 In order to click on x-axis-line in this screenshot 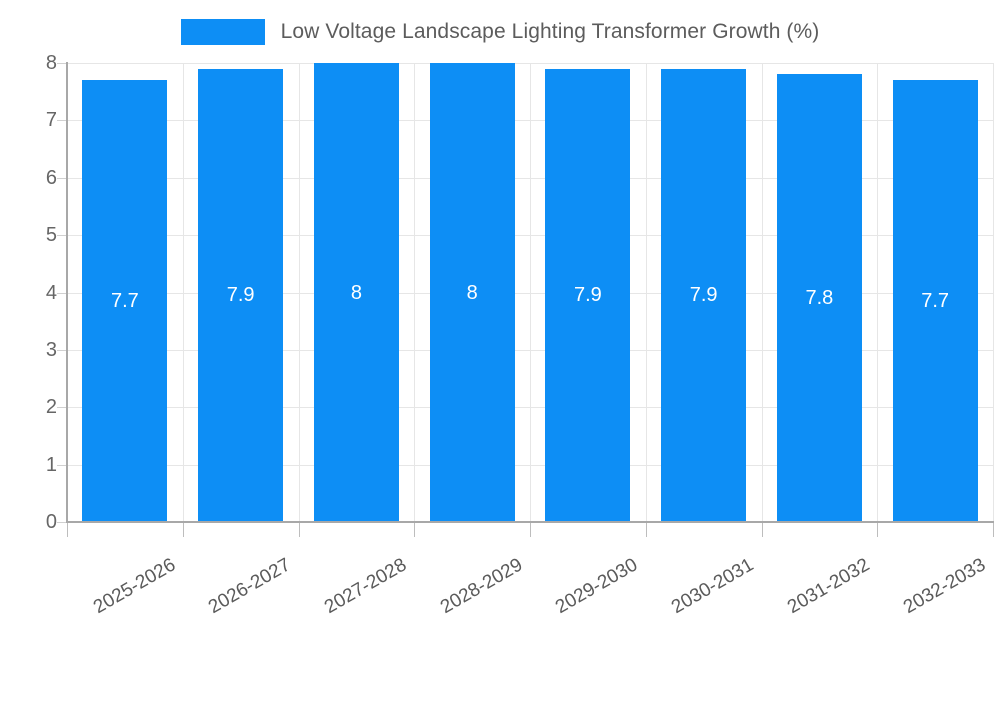, I will do `click(530, 522)`.